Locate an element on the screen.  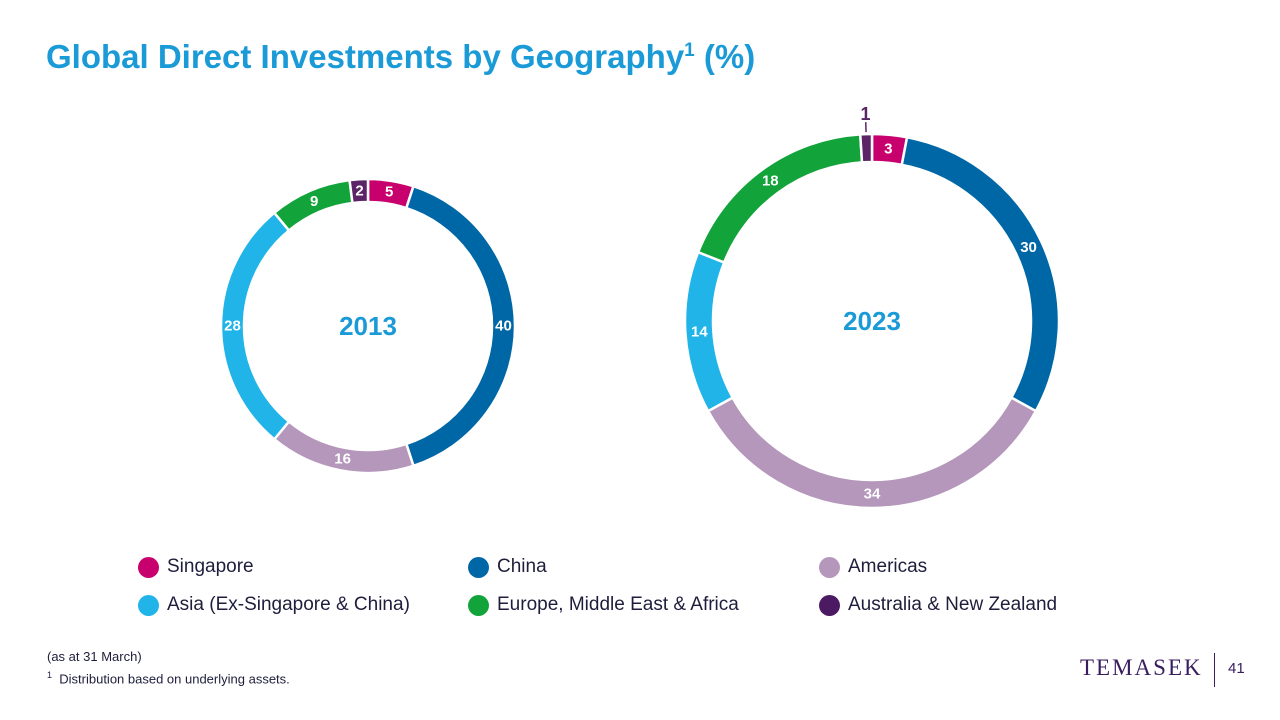
legend-item-3: Asia (Ex-Singapore & China) is located at coordinates (274, 605).